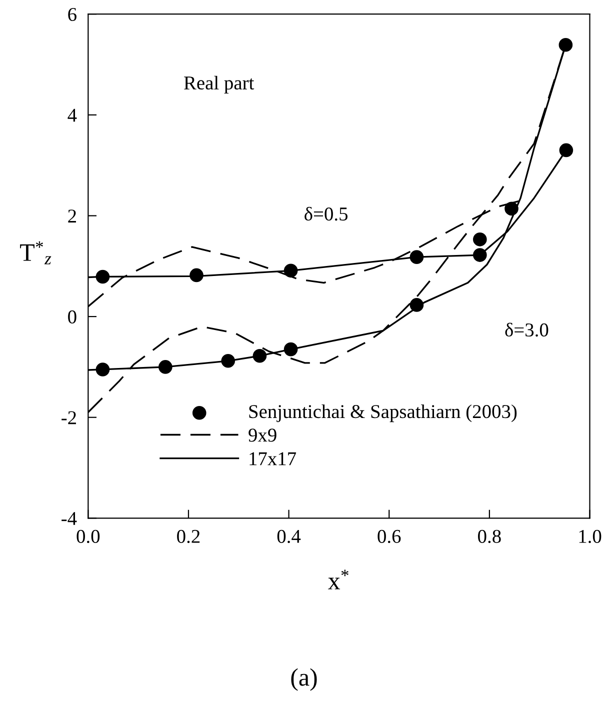 This screenshot has height=705, width=608. I want to click on x-tick-label: 0.2, so click(188, 537).